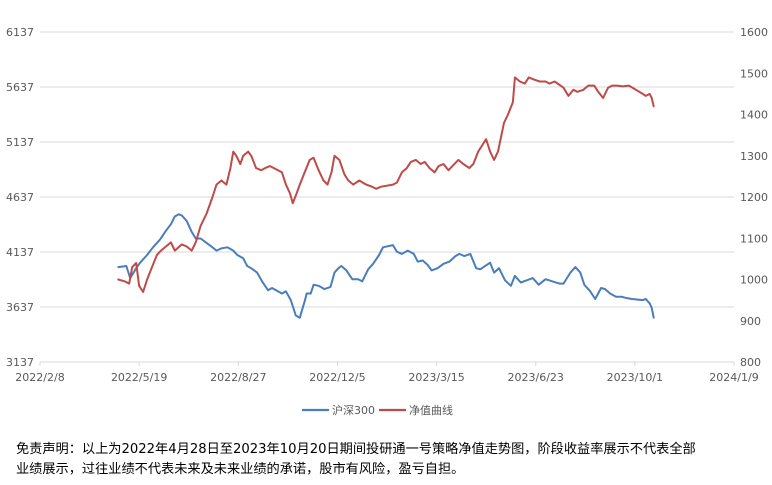 Image resolution: width=772 pixels, height=485 pixels. What do you see at coordinates (139, 377) in the screenshot?
I see `x-tick-label: 2022/5/19` at bounding box center [139, 377].